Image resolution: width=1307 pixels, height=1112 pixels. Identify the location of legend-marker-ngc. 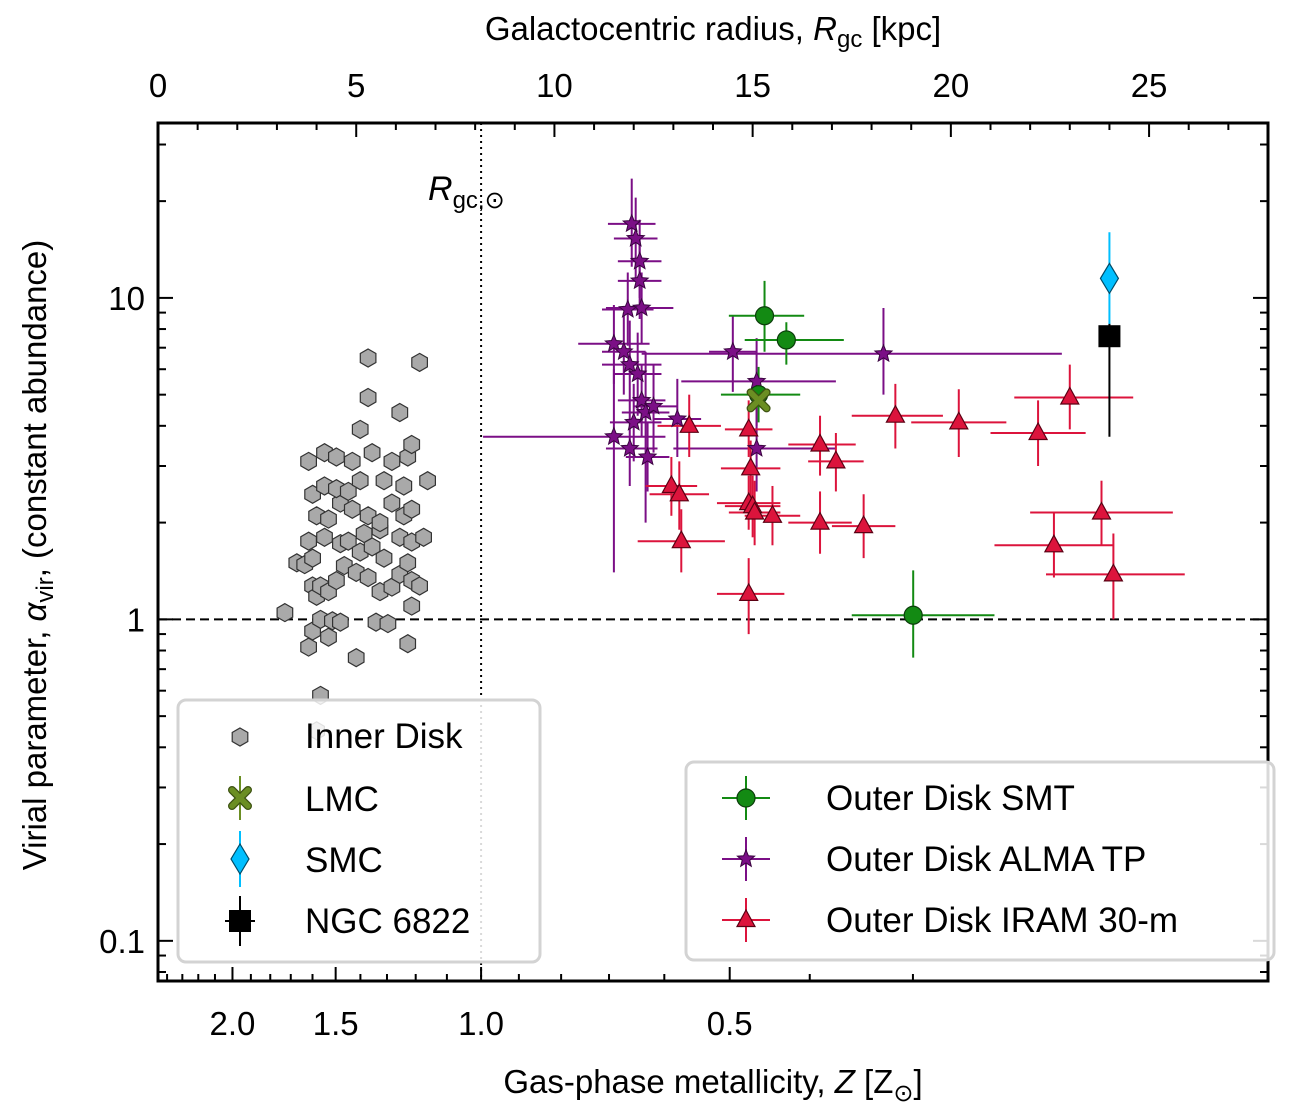
(240, 921).